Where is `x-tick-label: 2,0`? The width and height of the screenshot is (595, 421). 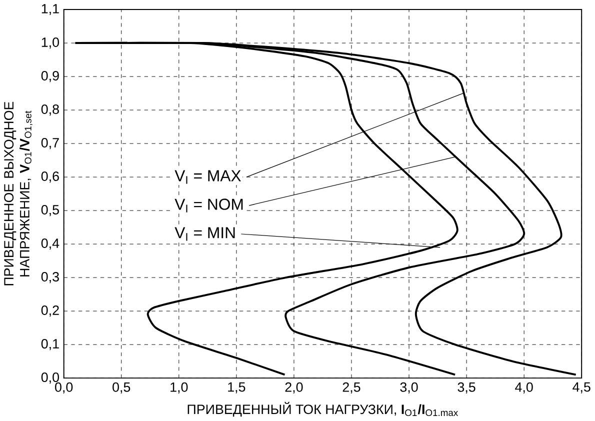
x-tick-label: 2,0 is located at coordinates (294, 388).